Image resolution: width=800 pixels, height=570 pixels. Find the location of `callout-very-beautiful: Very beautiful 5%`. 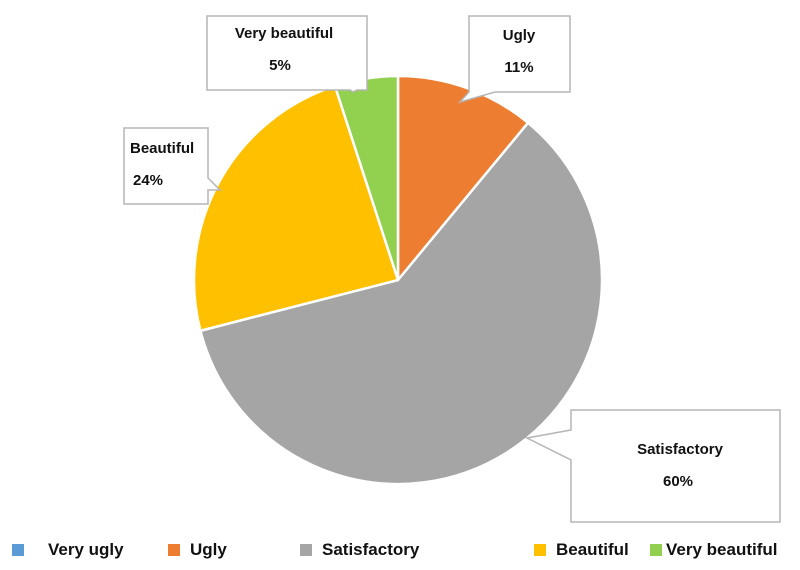

callout-very-beautiful: Very beautiful 5% is located at coordinates (287, 54).